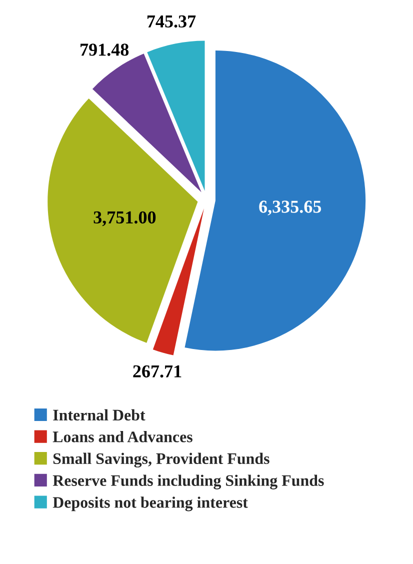  Describe the element at coordinates (122, 436) in the screenshot. I see `legend-label: Loans and Advances` at that location.